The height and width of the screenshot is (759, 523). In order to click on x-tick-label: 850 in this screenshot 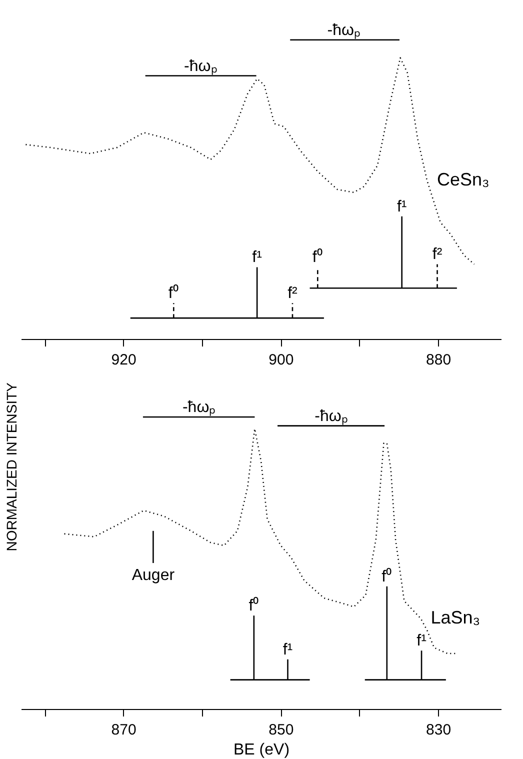, I will do `click(281, 730)`.